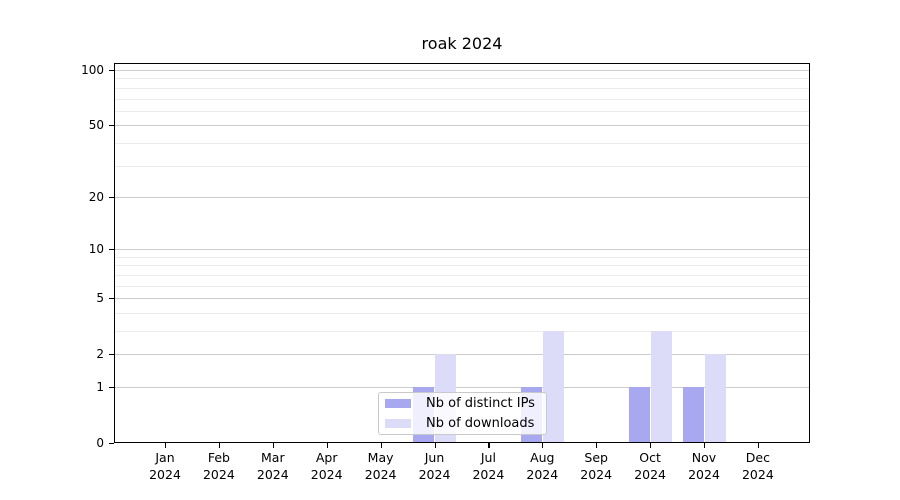 This screenshot has width=900, height=500. Describe the element at coordinates (100, 298) in the screenshot. I see `y-tick-label: 5` at that location.